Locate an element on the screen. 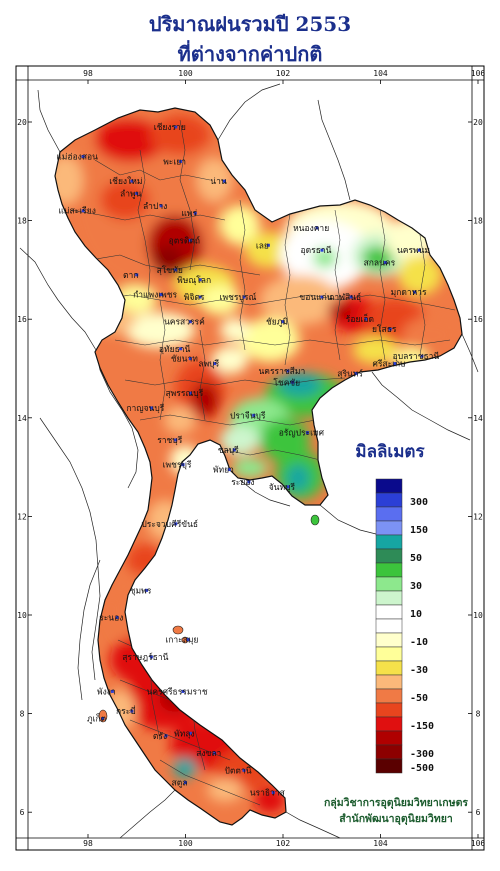 The image size is (500, 871). place-label: น่าน is located at coordinates (218, 182).